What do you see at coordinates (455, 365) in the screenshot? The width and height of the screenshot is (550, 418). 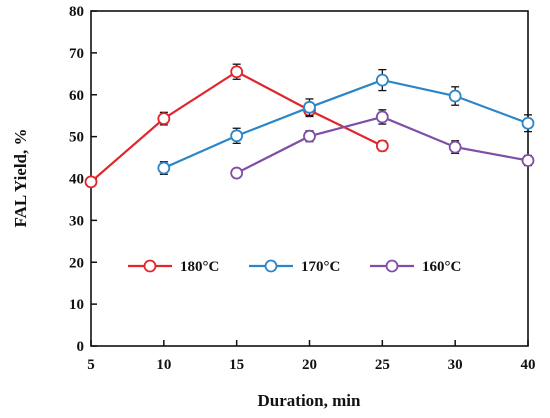 I see `x-tick-label: 30` at bounding box center [455, 365].